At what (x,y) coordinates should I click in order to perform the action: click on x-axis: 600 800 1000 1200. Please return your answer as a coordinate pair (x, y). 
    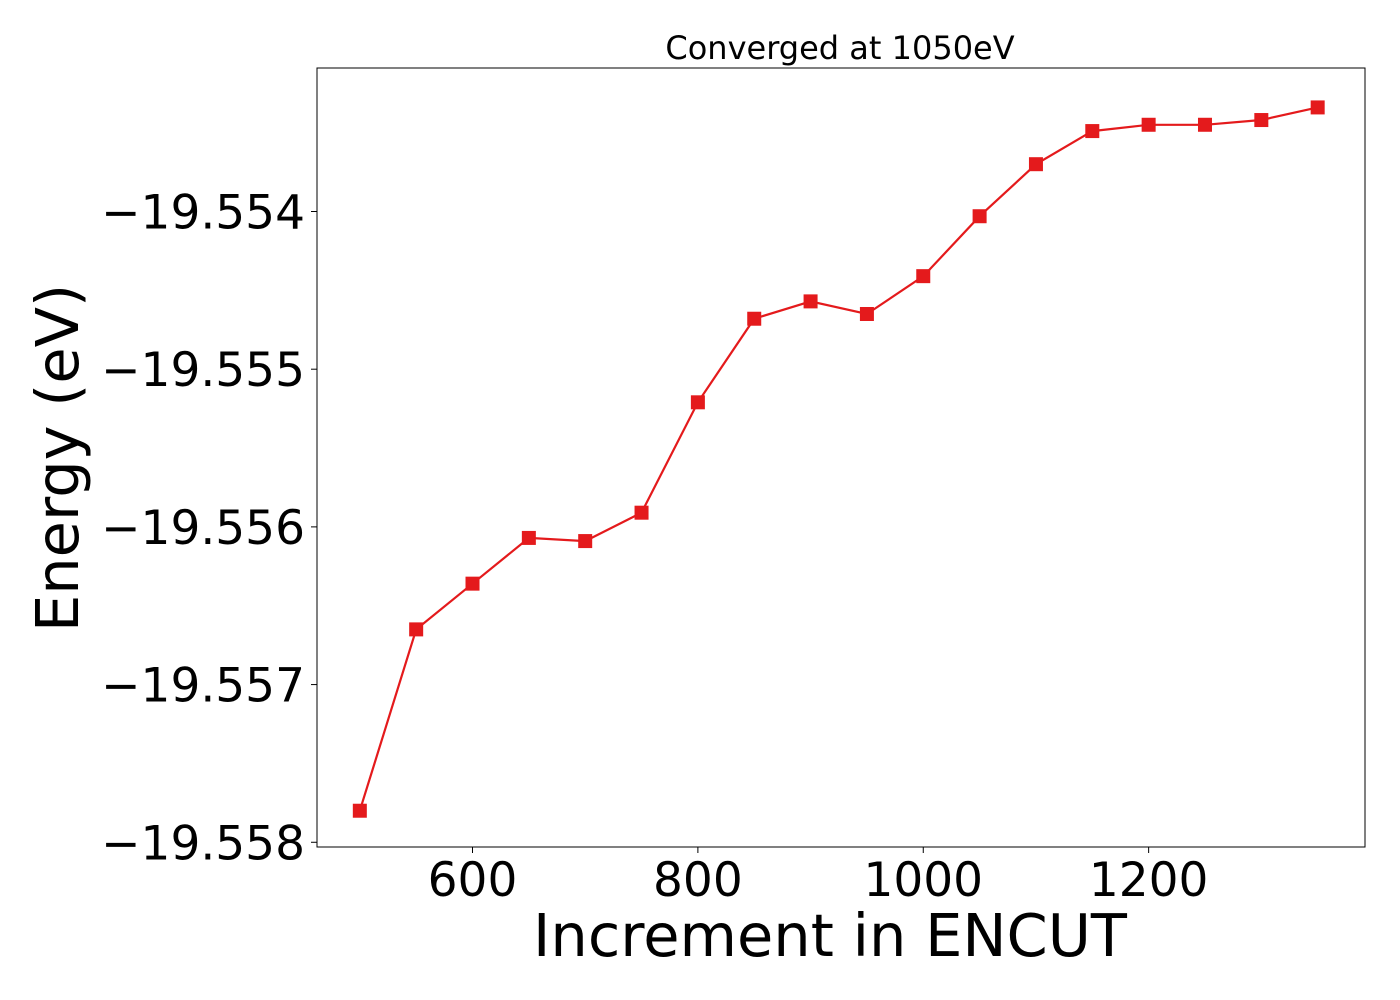
    Looking at the image, I should click on (818, 877).